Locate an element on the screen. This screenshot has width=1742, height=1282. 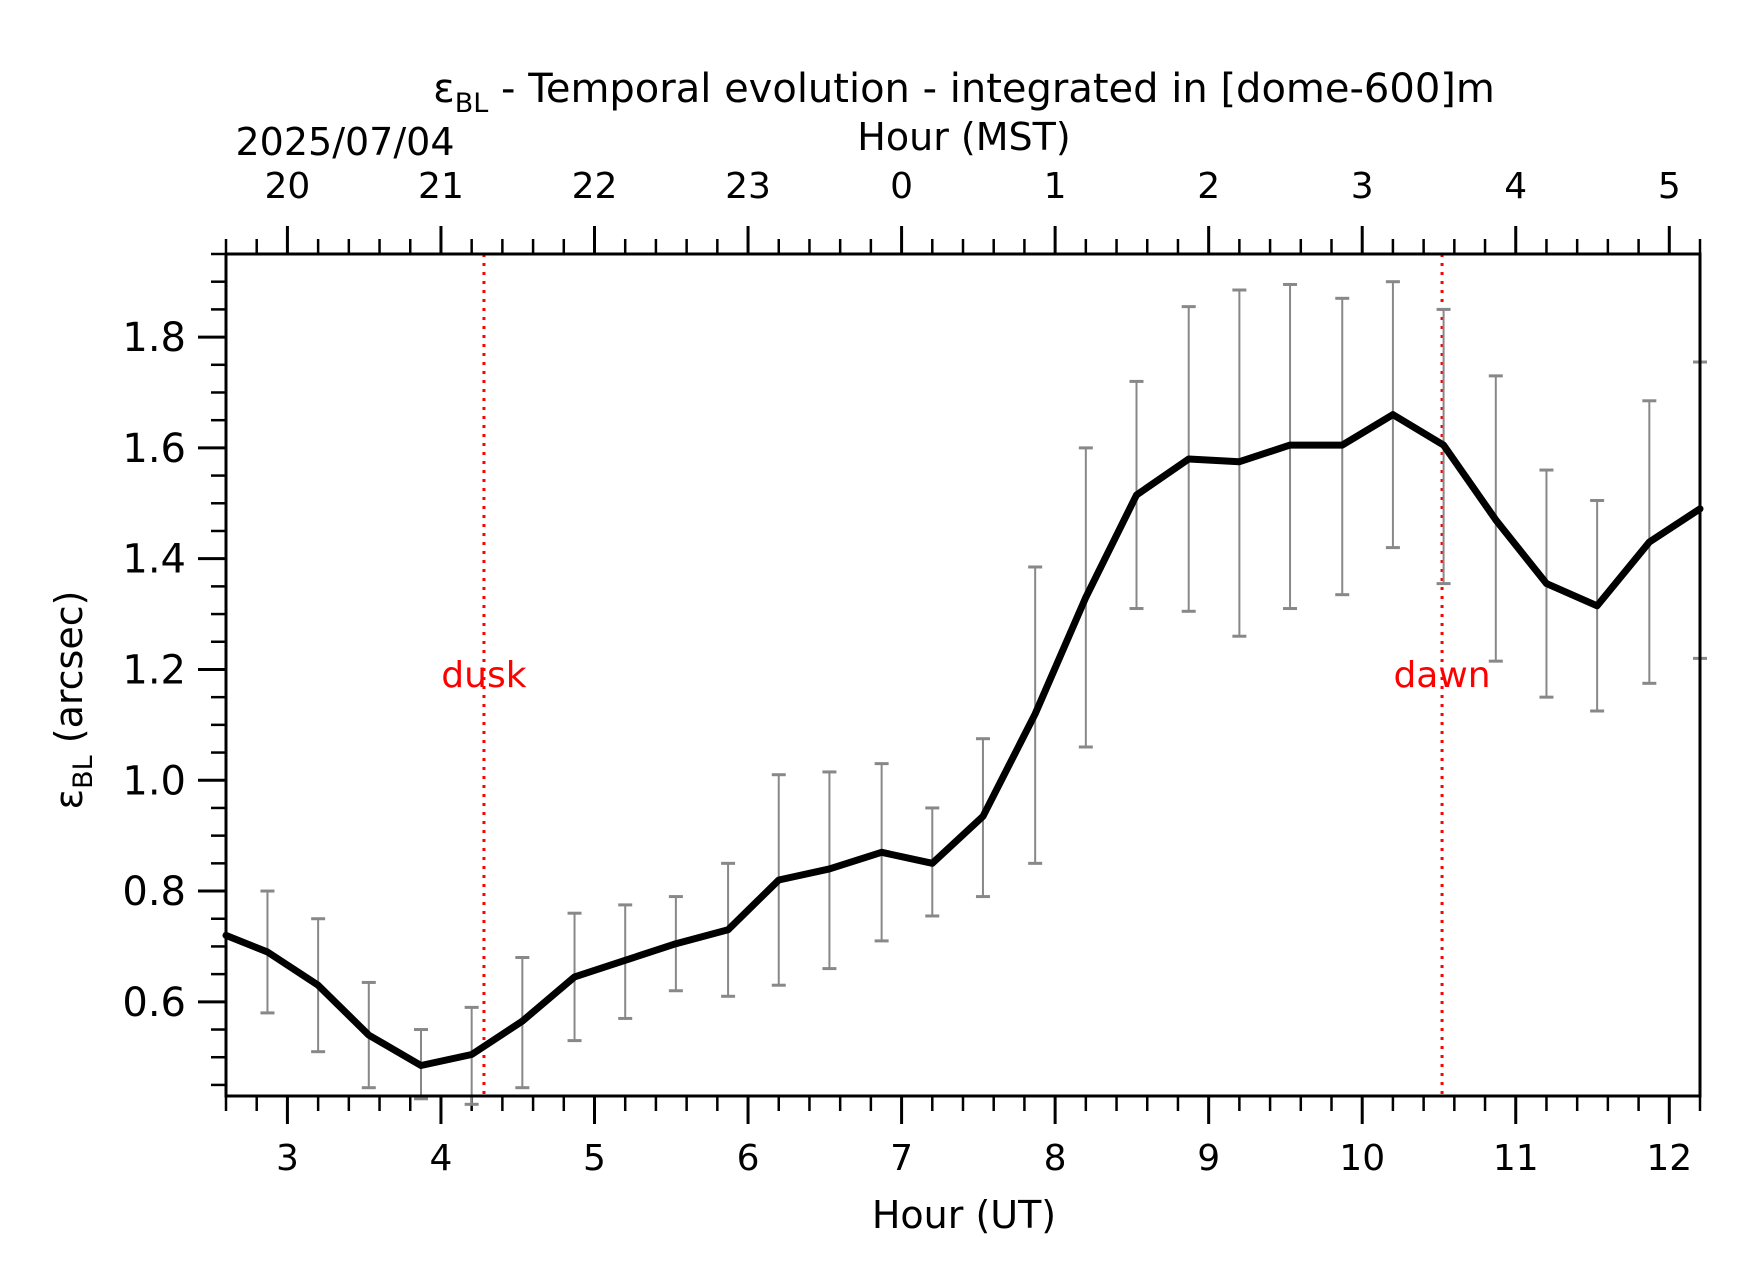
y-tick-label: 1.8 is located at coordinates (154, 338).